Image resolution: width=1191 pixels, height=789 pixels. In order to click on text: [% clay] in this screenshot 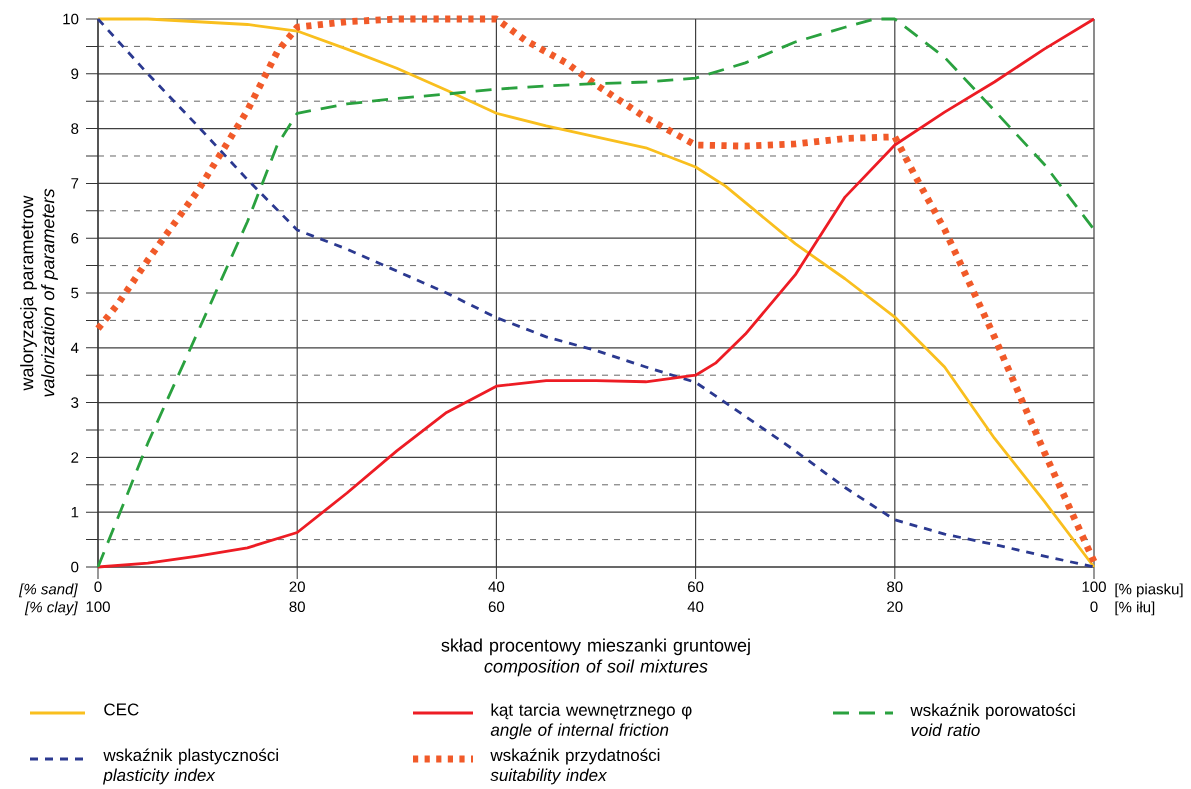, I will do `click(51, 608)`.